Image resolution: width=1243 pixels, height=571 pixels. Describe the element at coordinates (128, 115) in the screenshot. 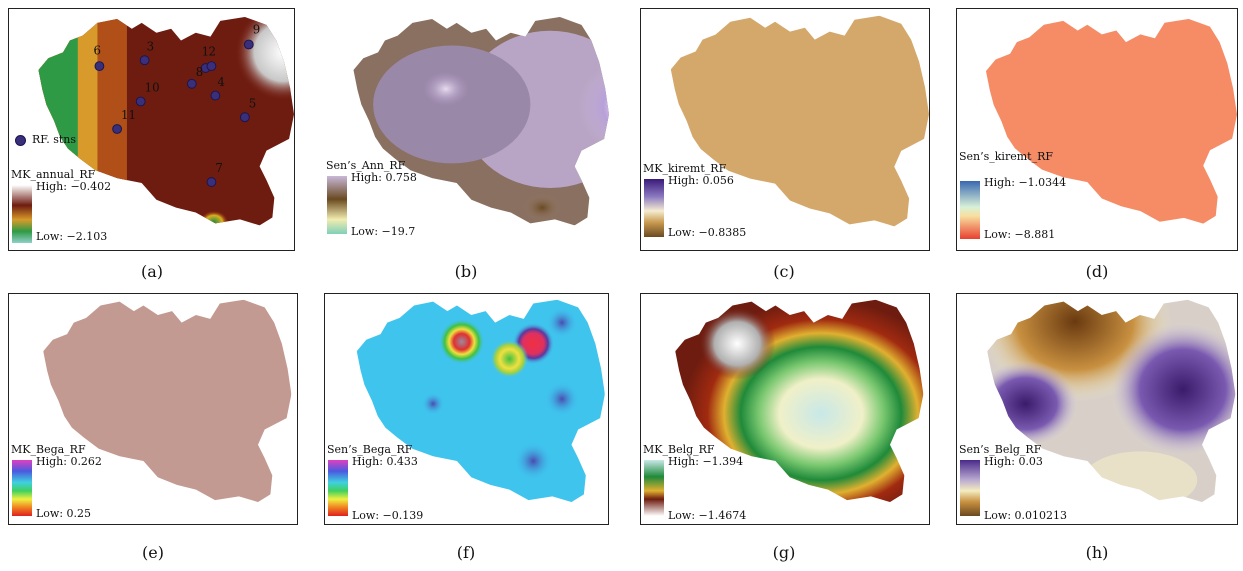

I see `station-label: 11` at that location.